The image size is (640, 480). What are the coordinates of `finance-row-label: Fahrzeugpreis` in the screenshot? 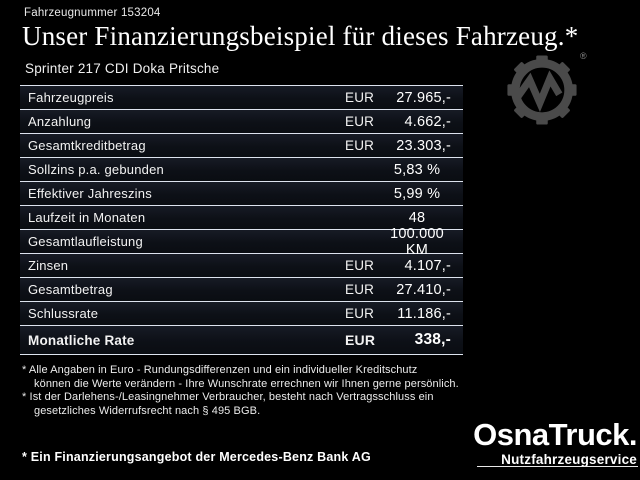 It's located at (71, 97).